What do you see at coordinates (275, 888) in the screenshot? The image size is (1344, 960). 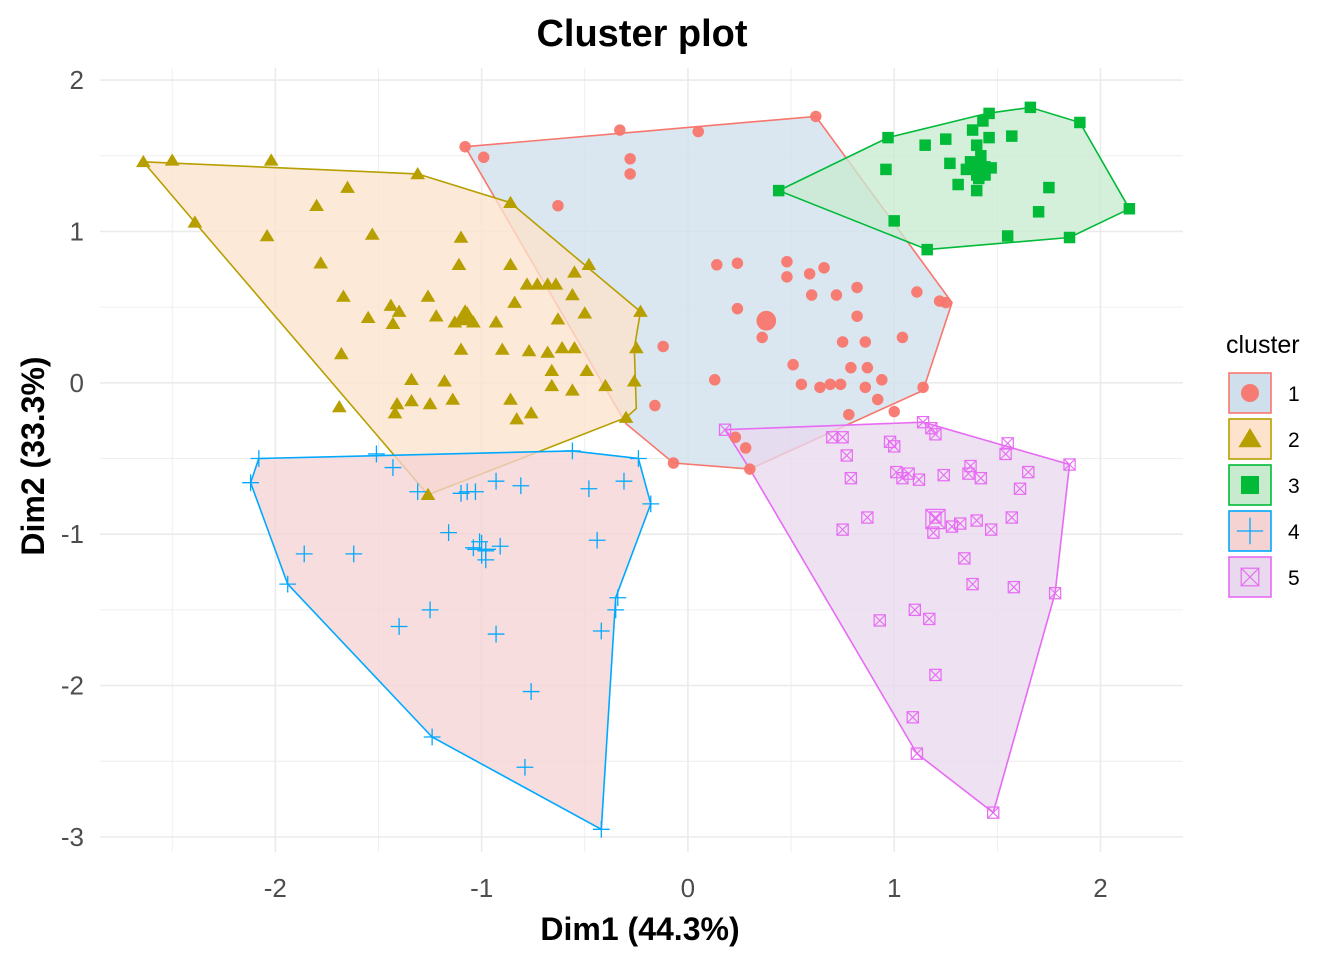 I see `x-tick-label: -2` at bounding box center [275, 888].